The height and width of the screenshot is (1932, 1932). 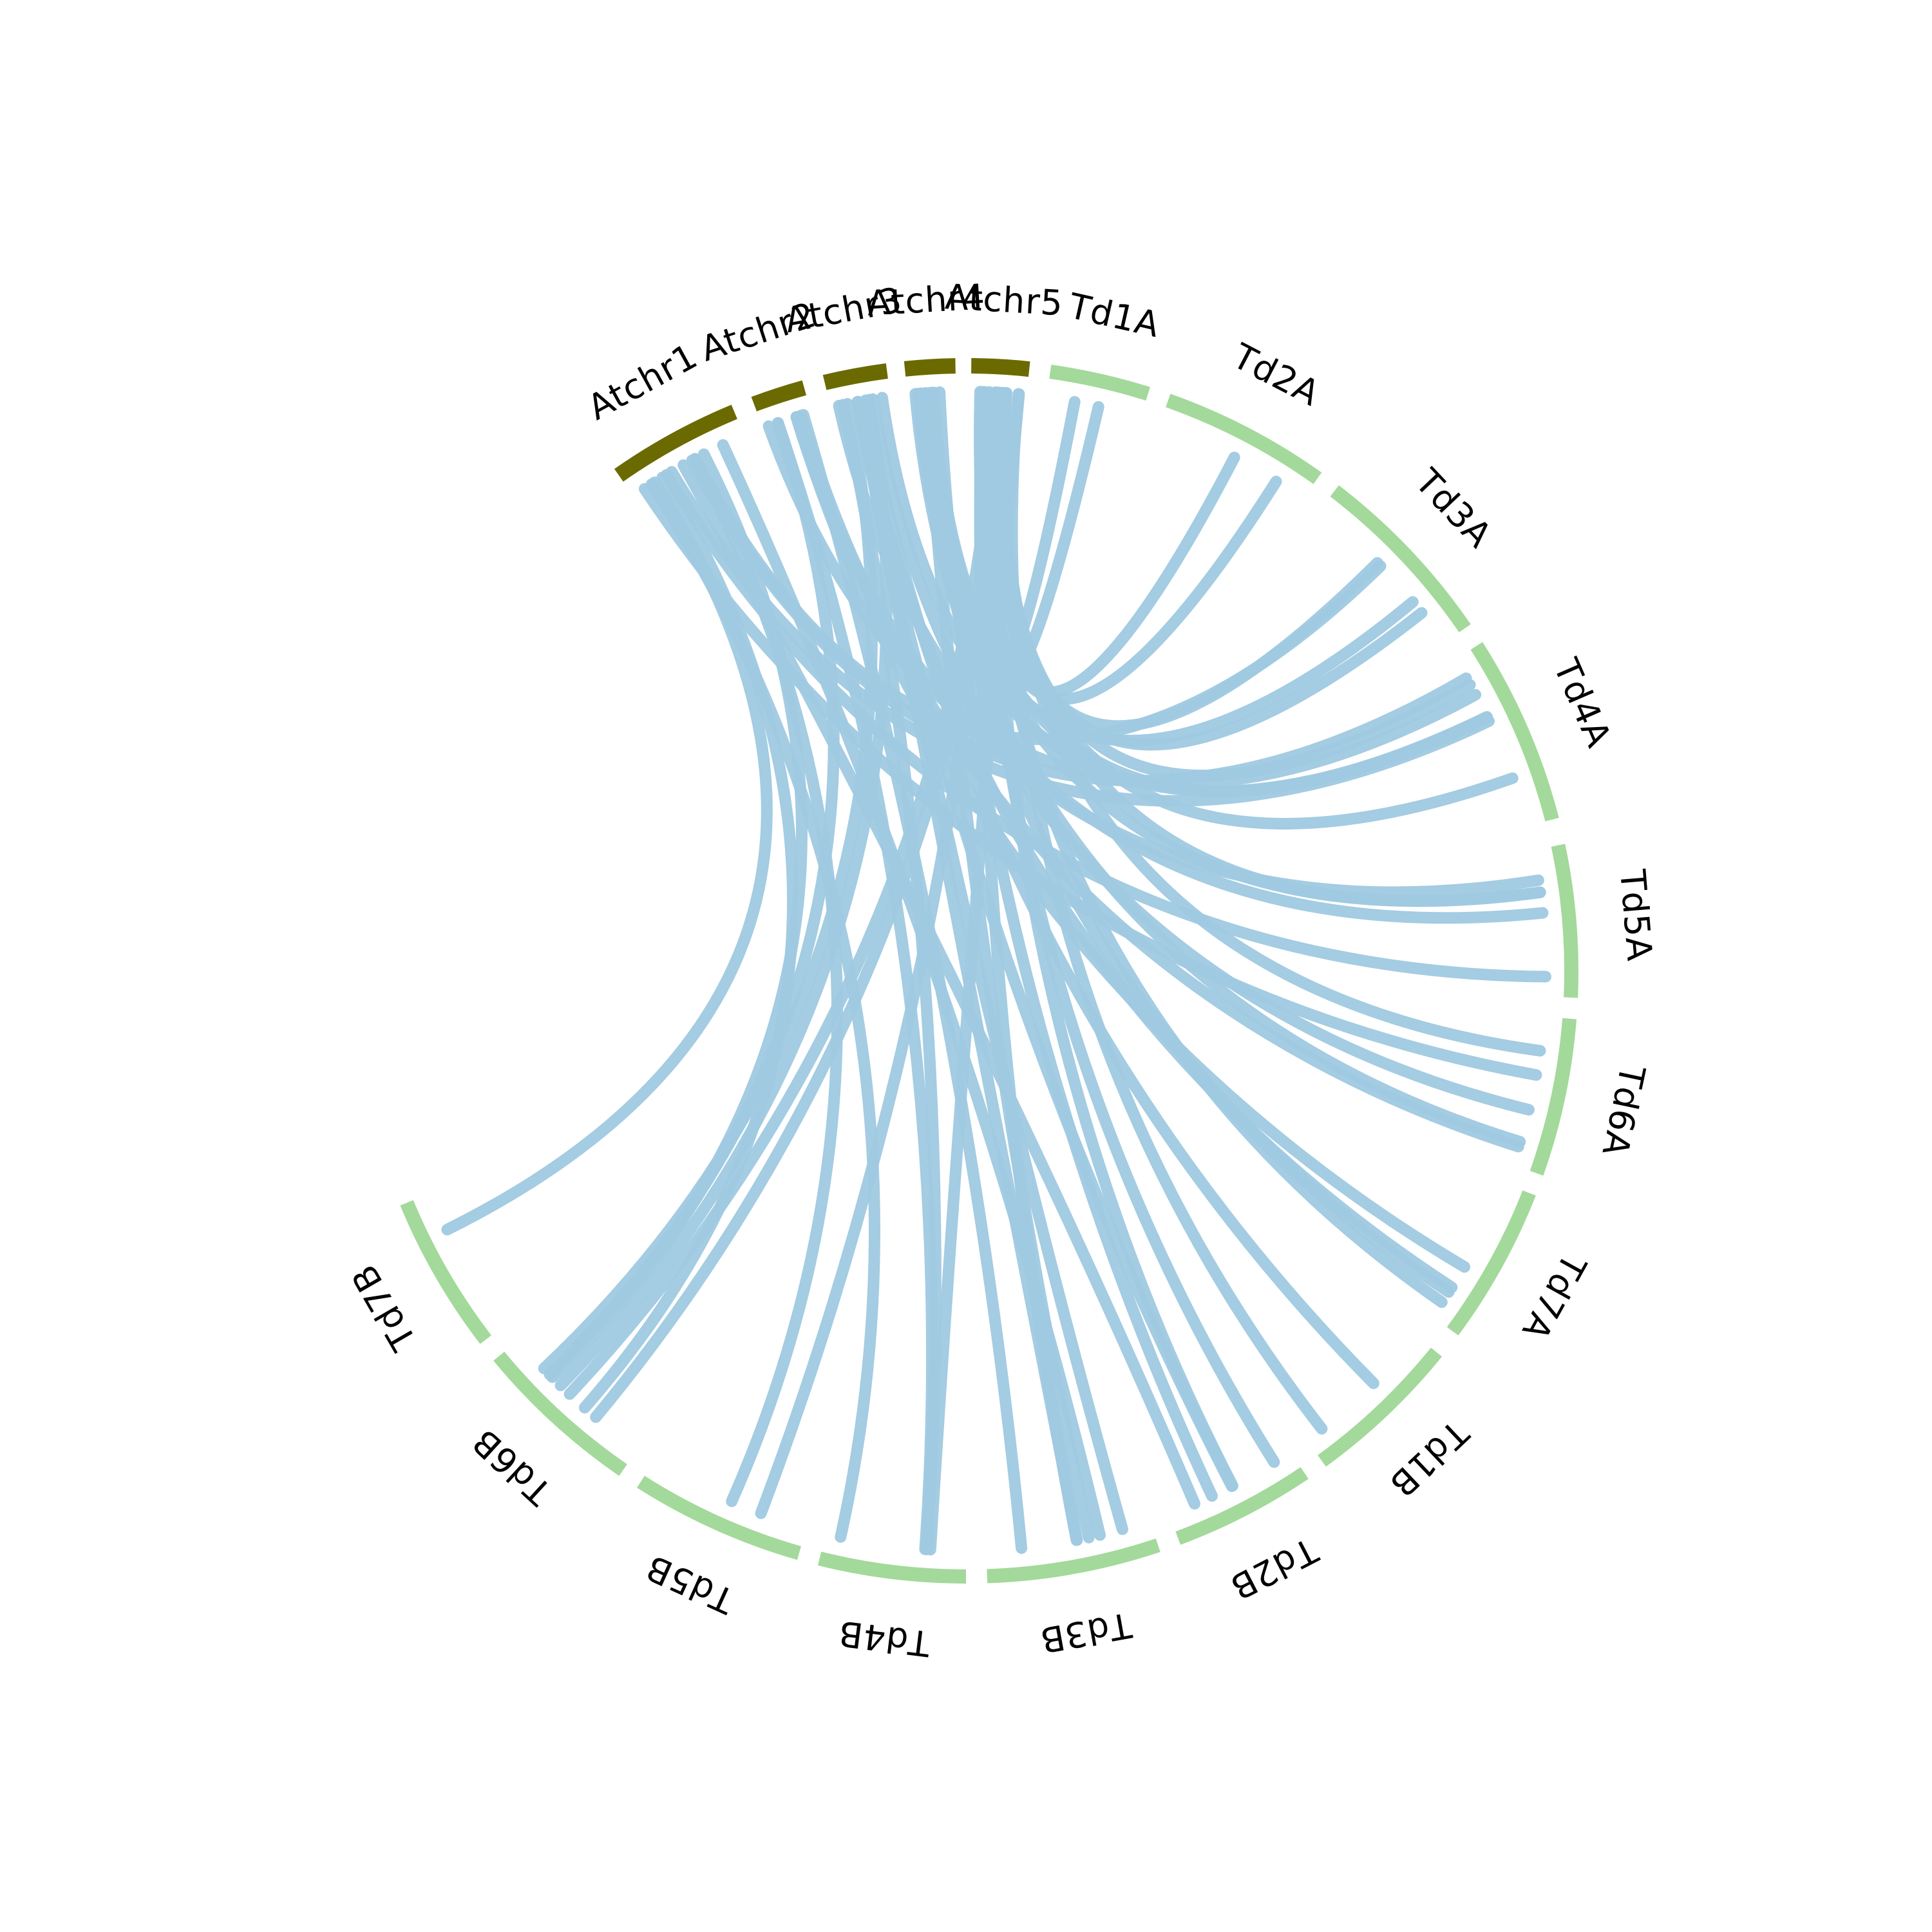 What do you see at coordinates (855, 377) in the screenshot?
I see `arc-atchr3` at bounding box center [855, 377].